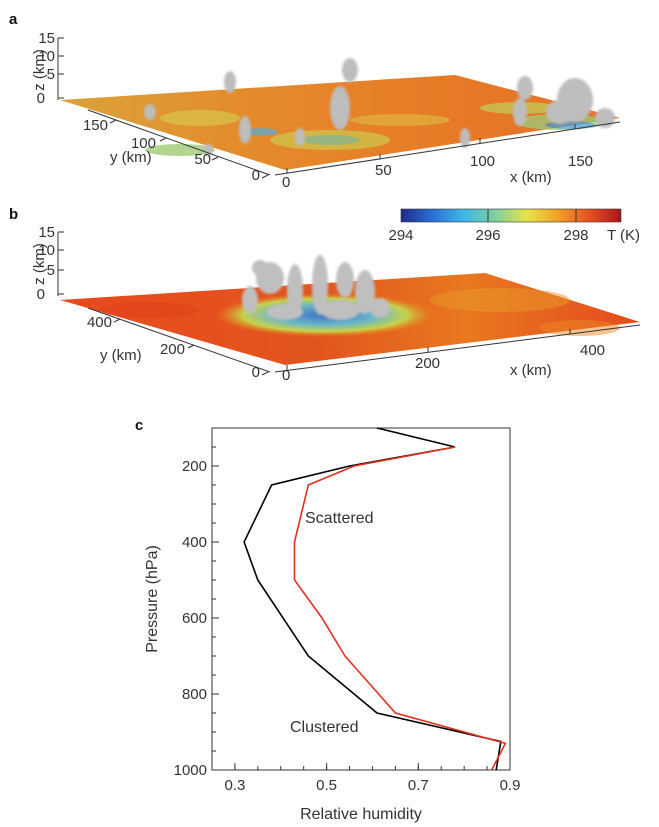  What do you see at coordinates (324, 727) in the screenshot?
I see `annotation-clustered: Clustered` at bounding box center [324, 727].